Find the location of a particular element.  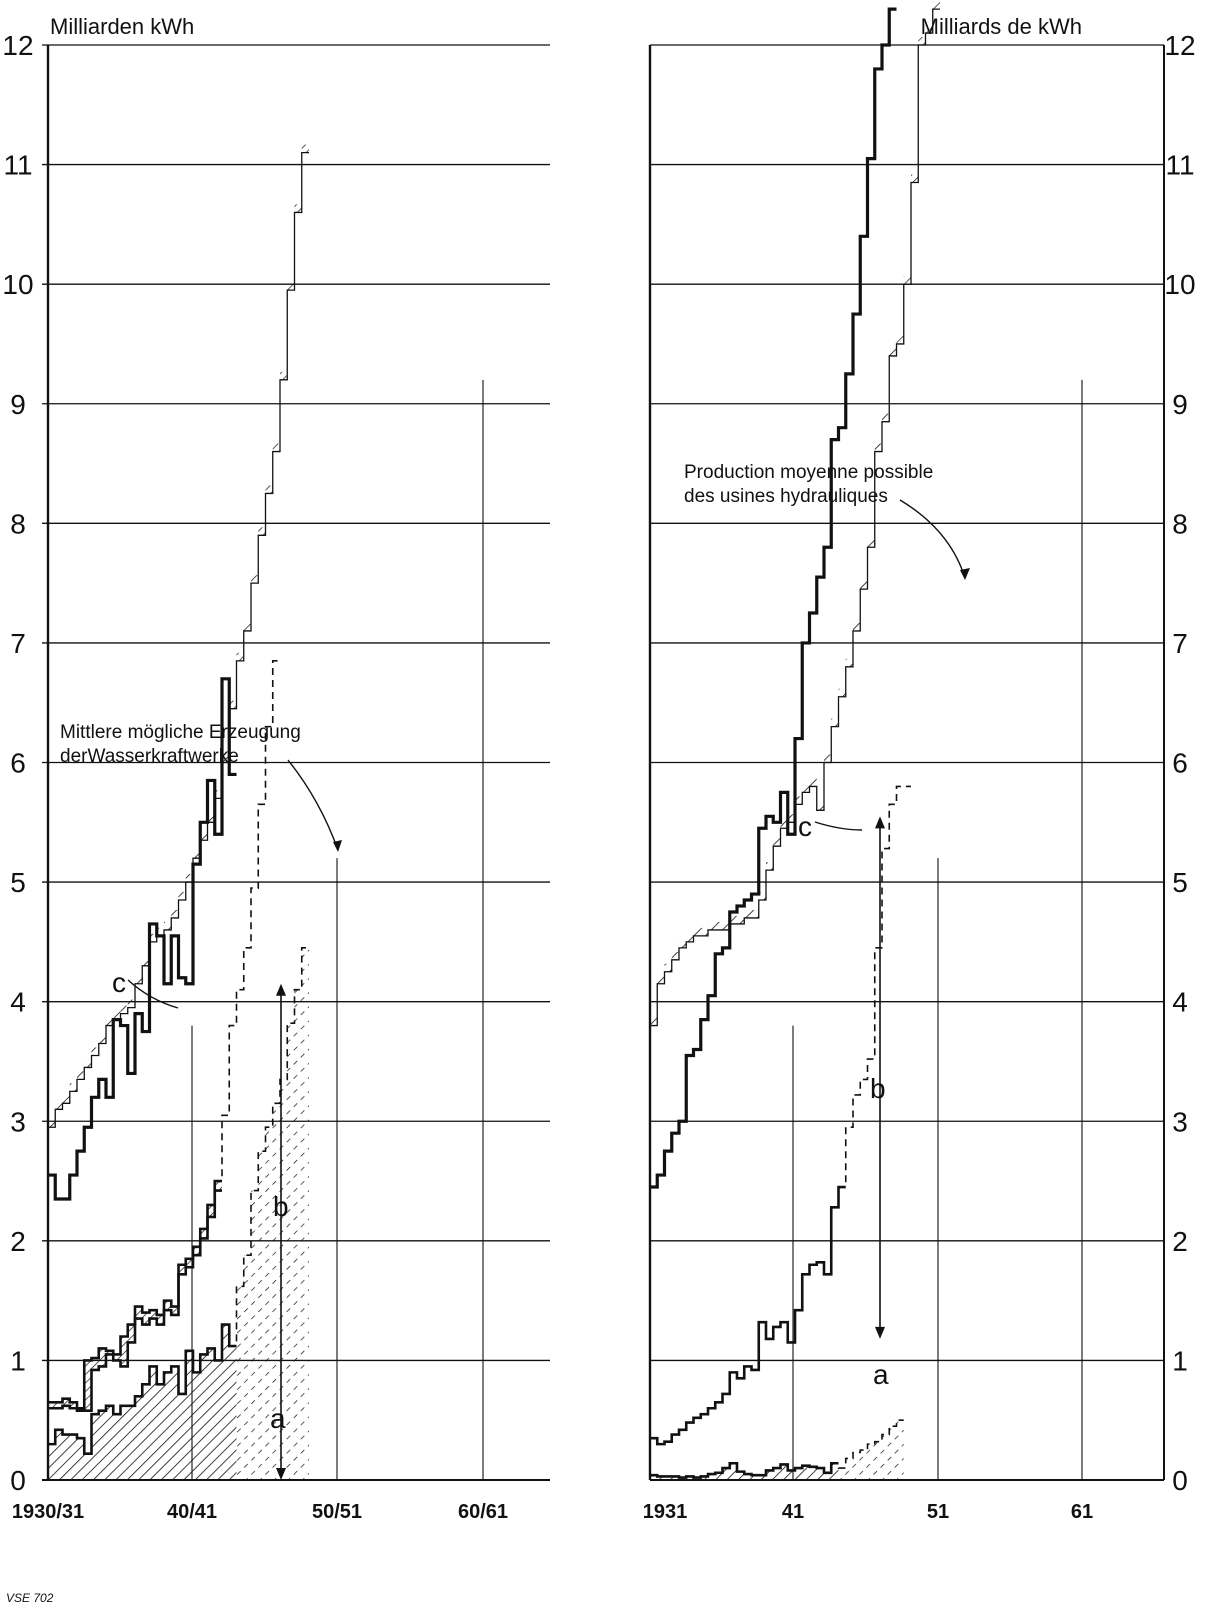

right-y-tick-label-10: 10 is located at coordinates (1179, 284).